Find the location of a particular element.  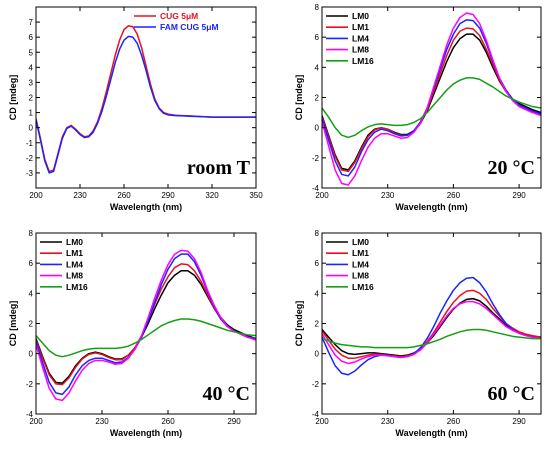

x-tick-label: 320 is located at coordinates (212, 195).